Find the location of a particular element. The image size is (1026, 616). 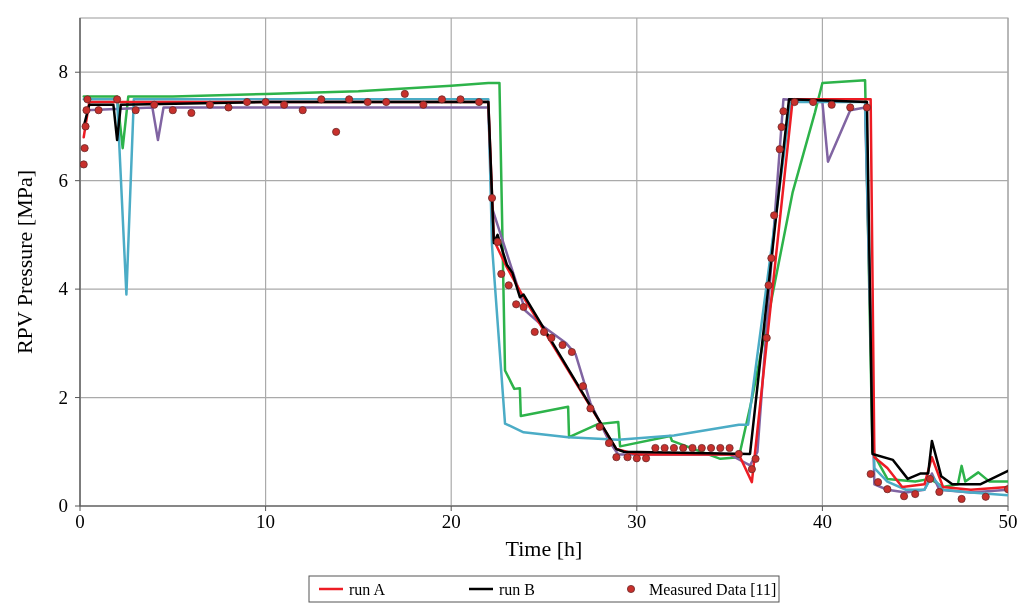

x-tick-label: 20 is located at coordinates (451, 521).